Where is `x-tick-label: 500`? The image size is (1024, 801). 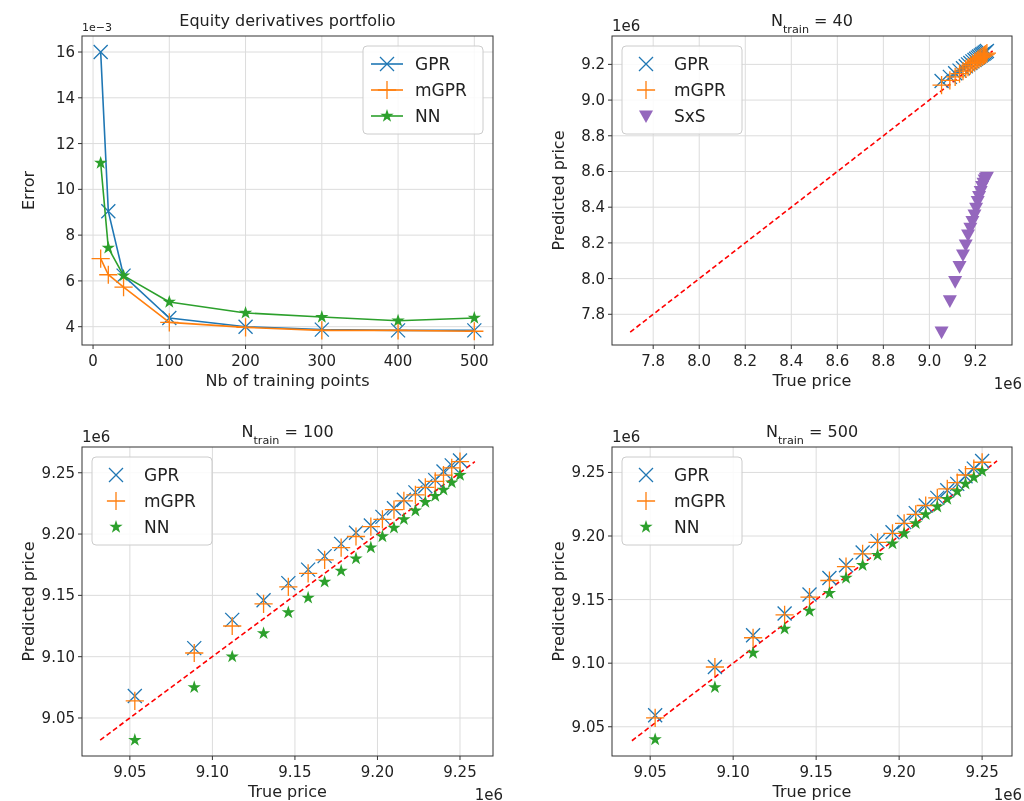
x-tick-label: 500 is located at coordinates (474, 361).